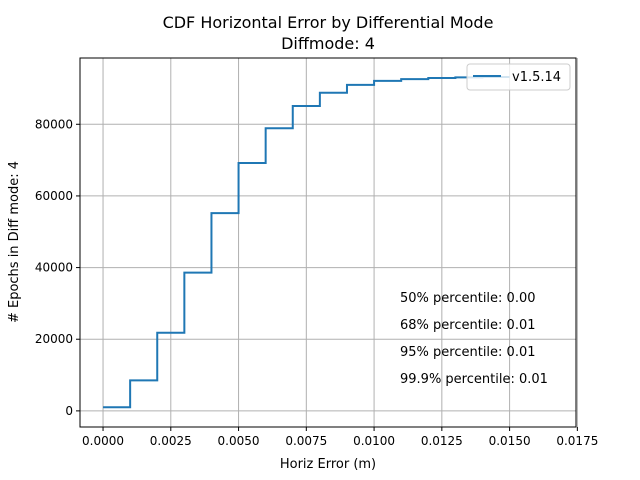 This screenshot has width=640, height=480. What do you see at coordinates (468, 298) in the screenshot?
I see `percentile-annotation: 50% percentile: 0.00` at bounding box center [468, 298].